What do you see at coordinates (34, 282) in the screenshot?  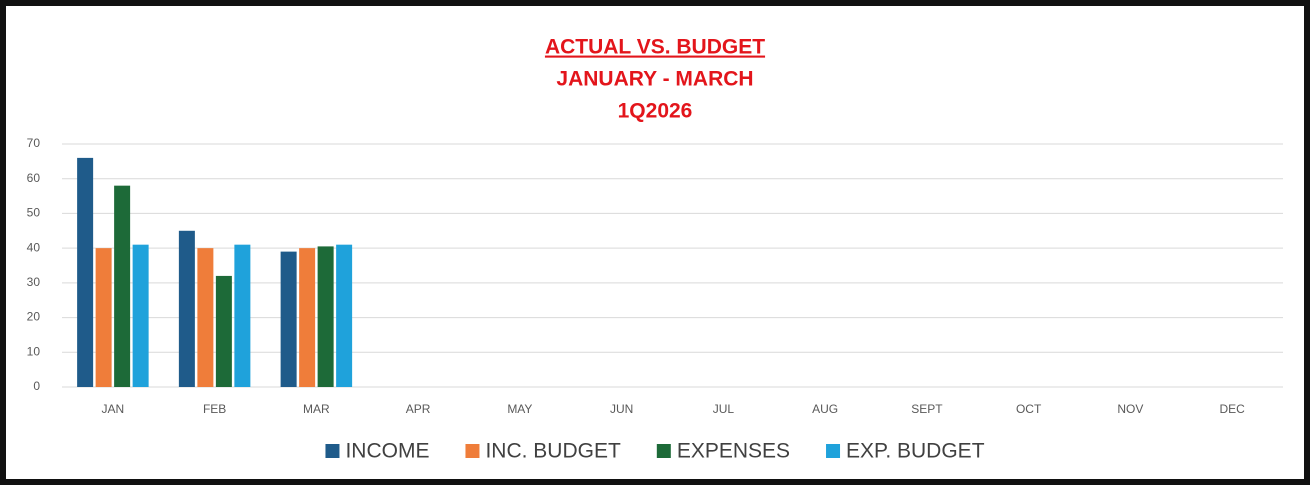 I see `y-tick-label: 30` at bounding box center [34, 282].